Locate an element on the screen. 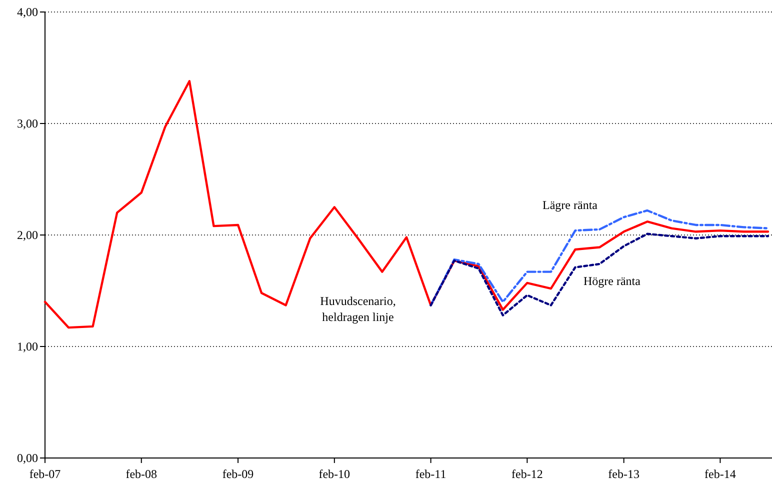 The width and height of the screenshot is (772, 486). series-label: Högre ränta is located at coordinates (613, 281).